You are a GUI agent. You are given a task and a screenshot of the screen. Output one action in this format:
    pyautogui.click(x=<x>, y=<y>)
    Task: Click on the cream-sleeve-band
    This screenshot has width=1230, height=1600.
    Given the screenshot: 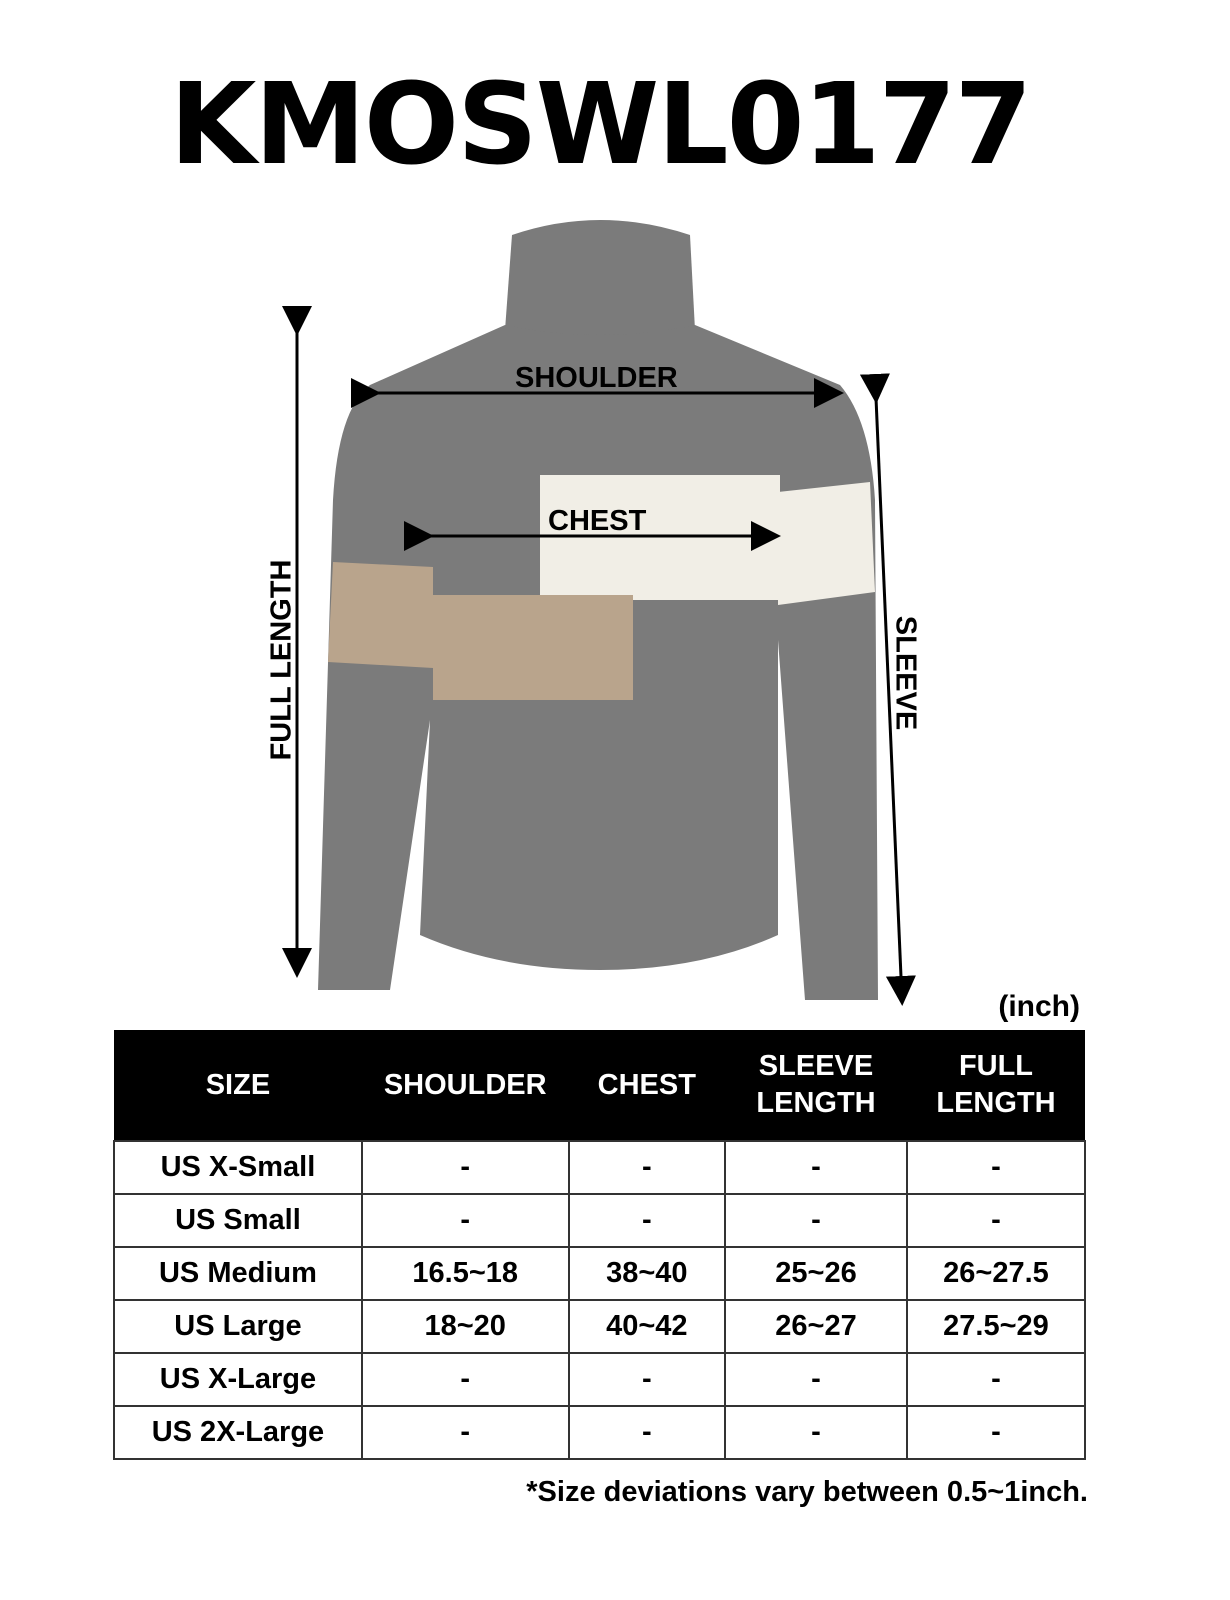 What is the action you would take?
    pyautogui.click(x=826, y=543)
    